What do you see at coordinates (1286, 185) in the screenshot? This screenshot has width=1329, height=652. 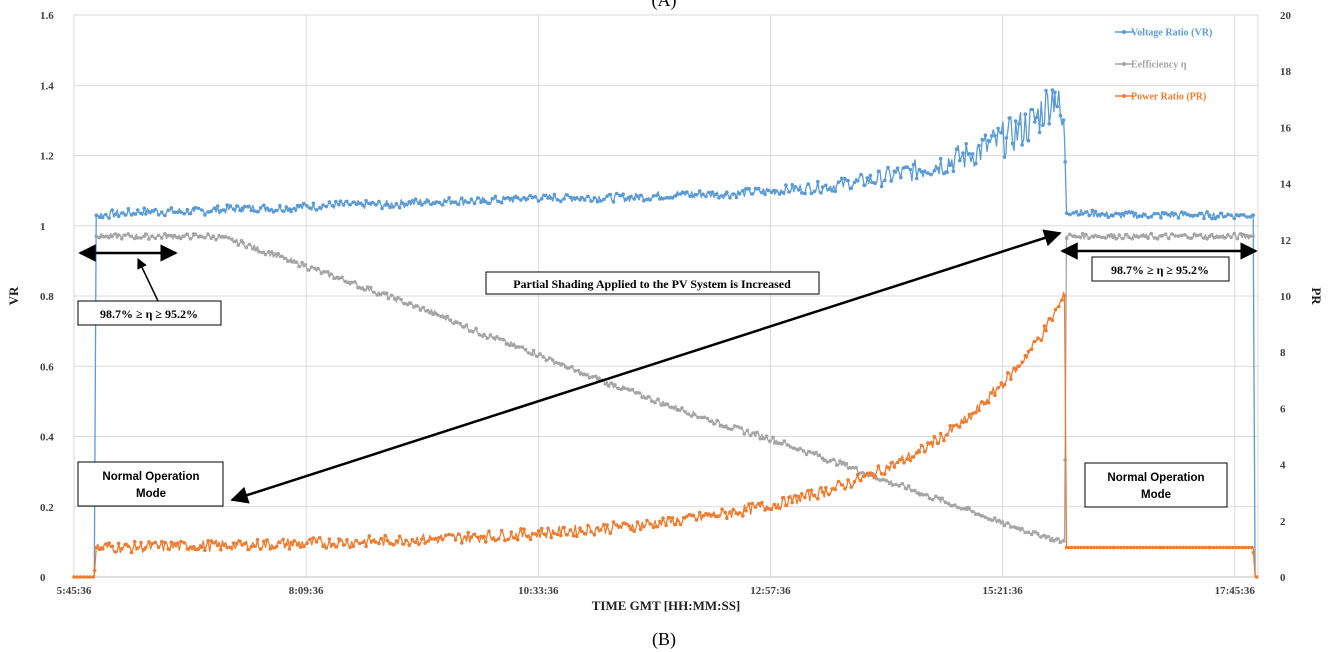 I see `y-right-tick-label: 14` at bounding box center [1286, 185].